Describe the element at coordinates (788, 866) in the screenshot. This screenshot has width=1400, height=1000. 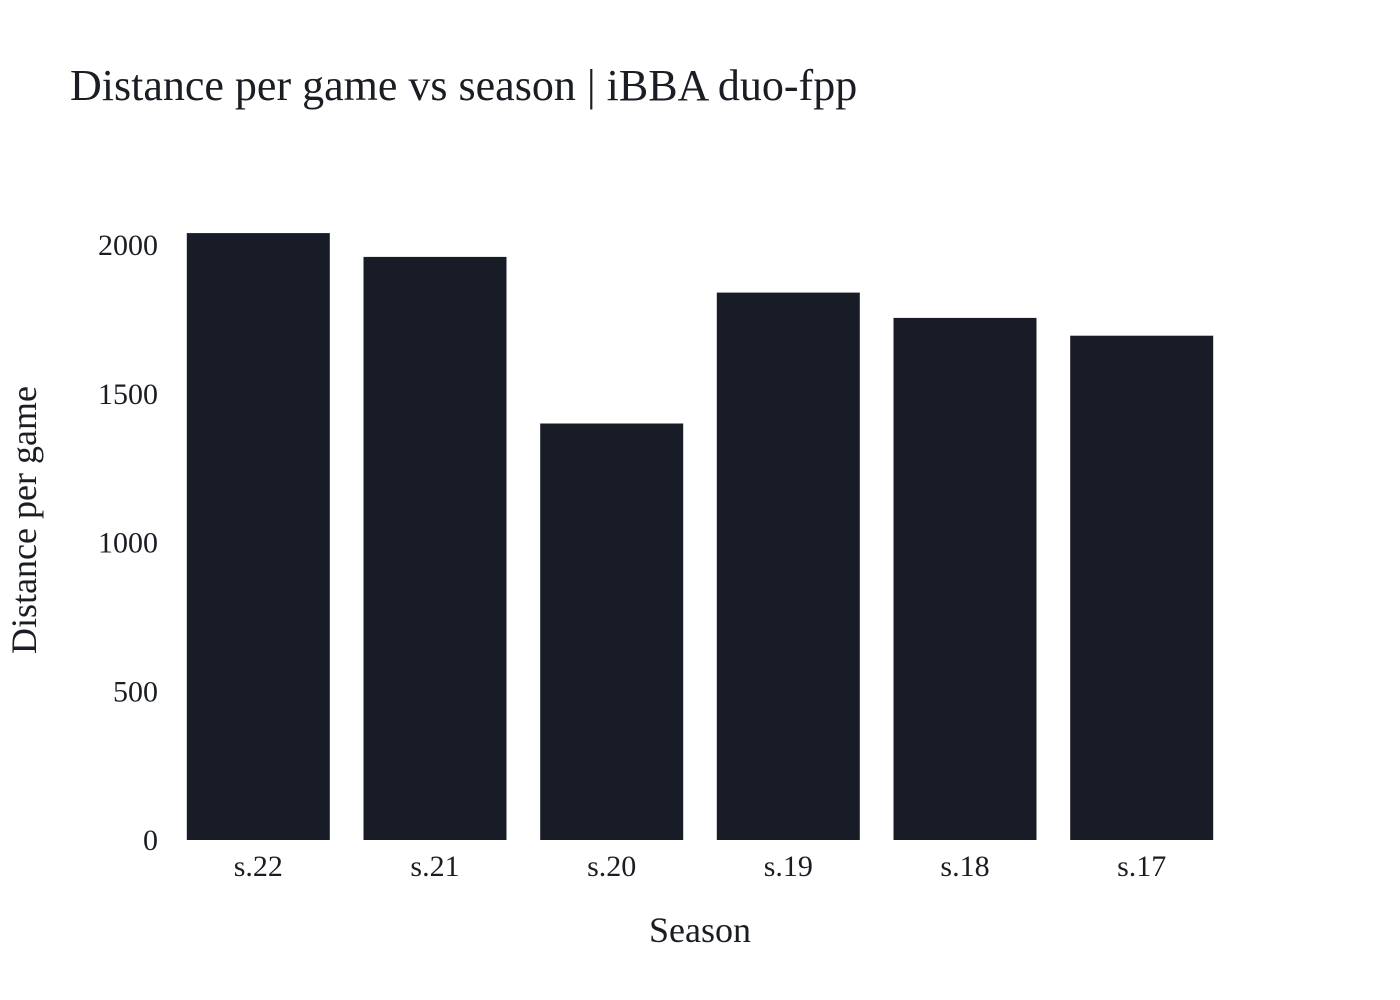
I see `x-tick-label: s.19` at that location.